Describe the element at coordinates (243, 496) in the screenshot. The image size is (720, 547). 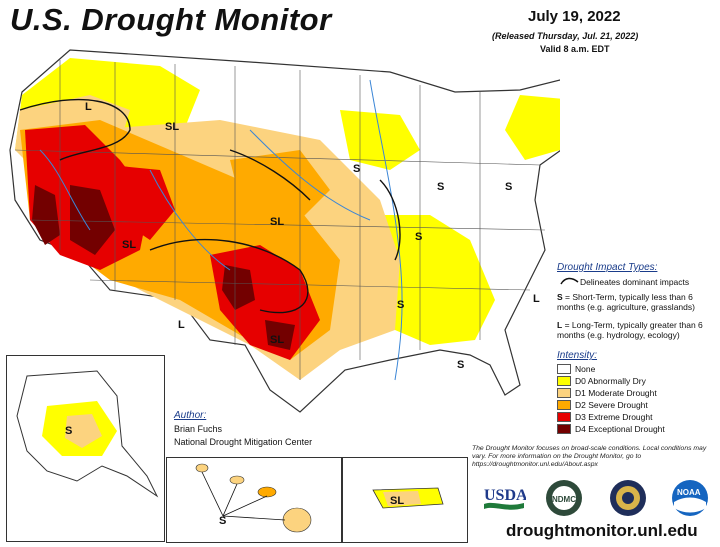
I see `hawaii-impact-lines` at that location.